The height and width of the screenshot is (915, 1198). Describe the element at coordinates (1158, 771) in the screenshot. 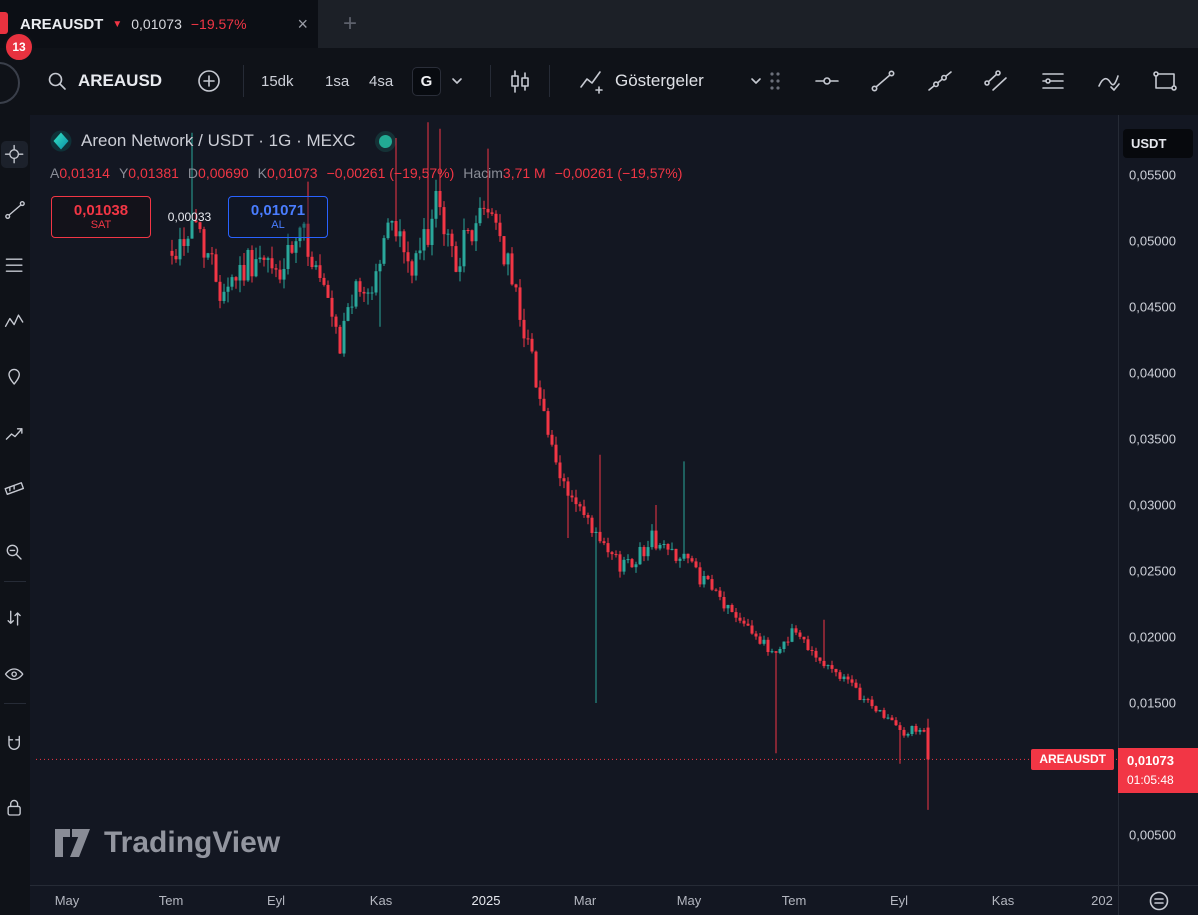

I see `last-price-badge: 0,01073 01:05:48` at that location.